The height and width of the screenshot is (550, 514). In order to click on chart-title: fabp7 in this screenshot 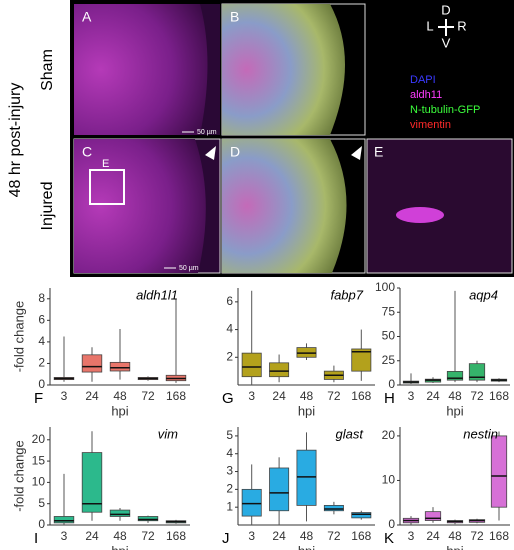, I will do `click(346, 294)`.